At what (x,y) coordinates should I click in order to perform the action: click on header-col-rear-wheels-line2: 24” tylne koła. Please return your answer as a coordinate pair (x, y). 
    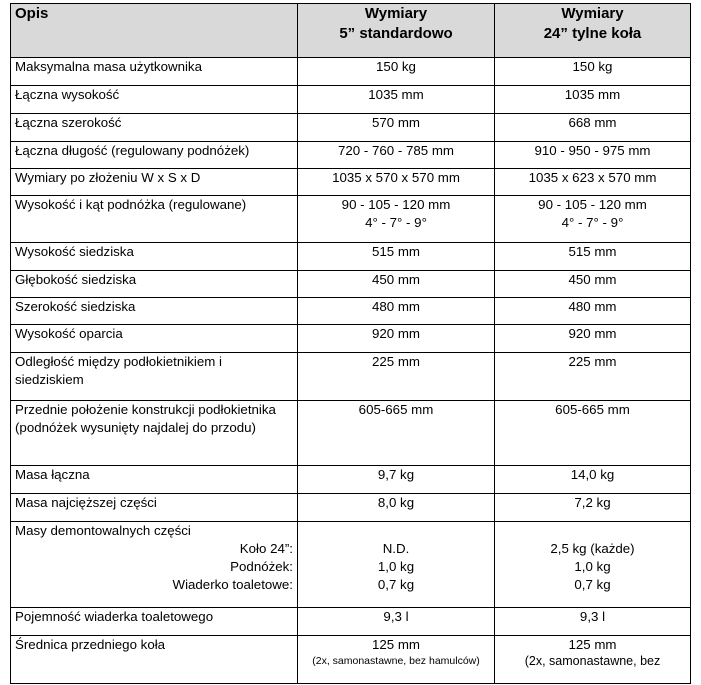
    Looking at the image, I should click on (592, 33).